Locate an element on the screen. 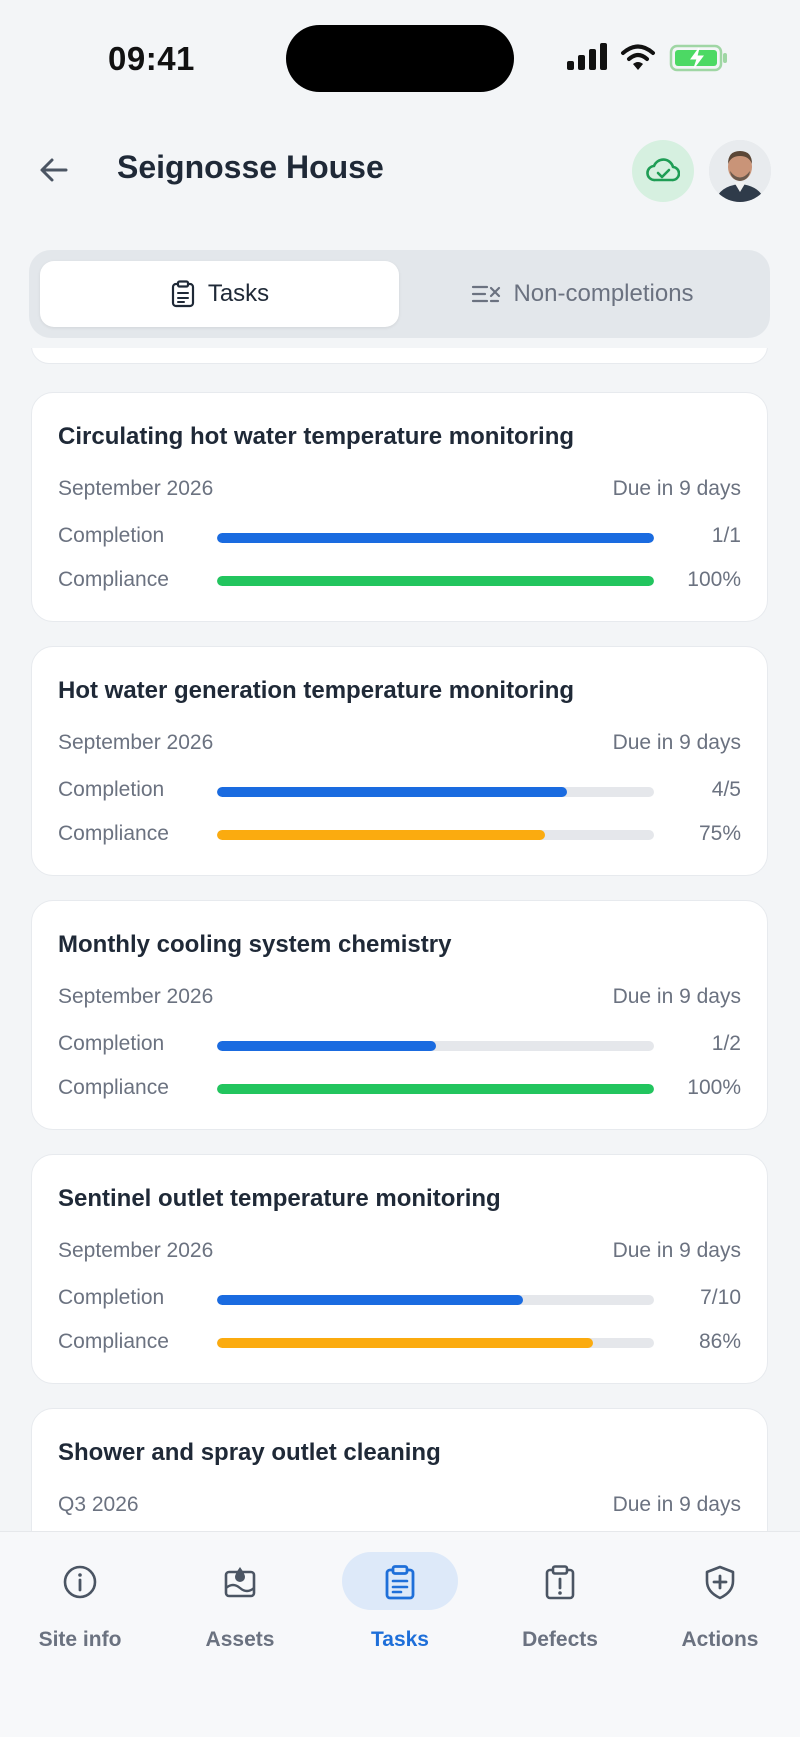  nav-label: Assets is located at coordinates (240, 1639).